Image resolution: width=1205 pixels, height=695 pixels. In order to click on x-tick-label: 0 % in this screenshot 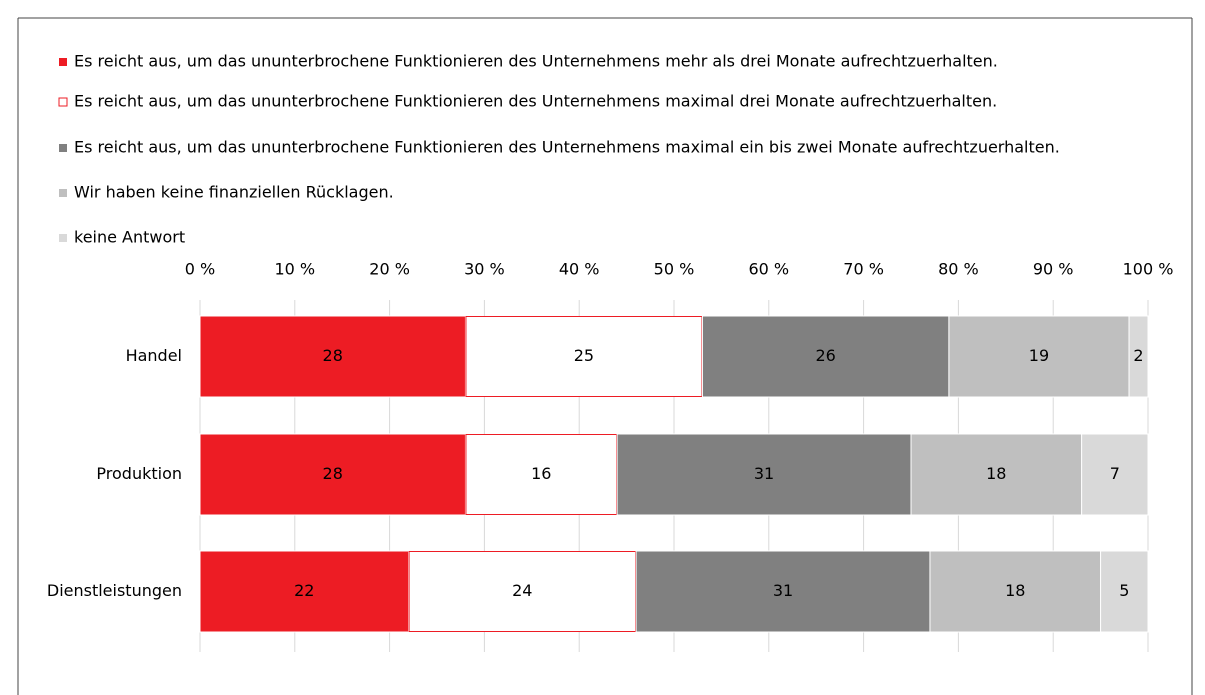, I will do `click(200, 269)`.